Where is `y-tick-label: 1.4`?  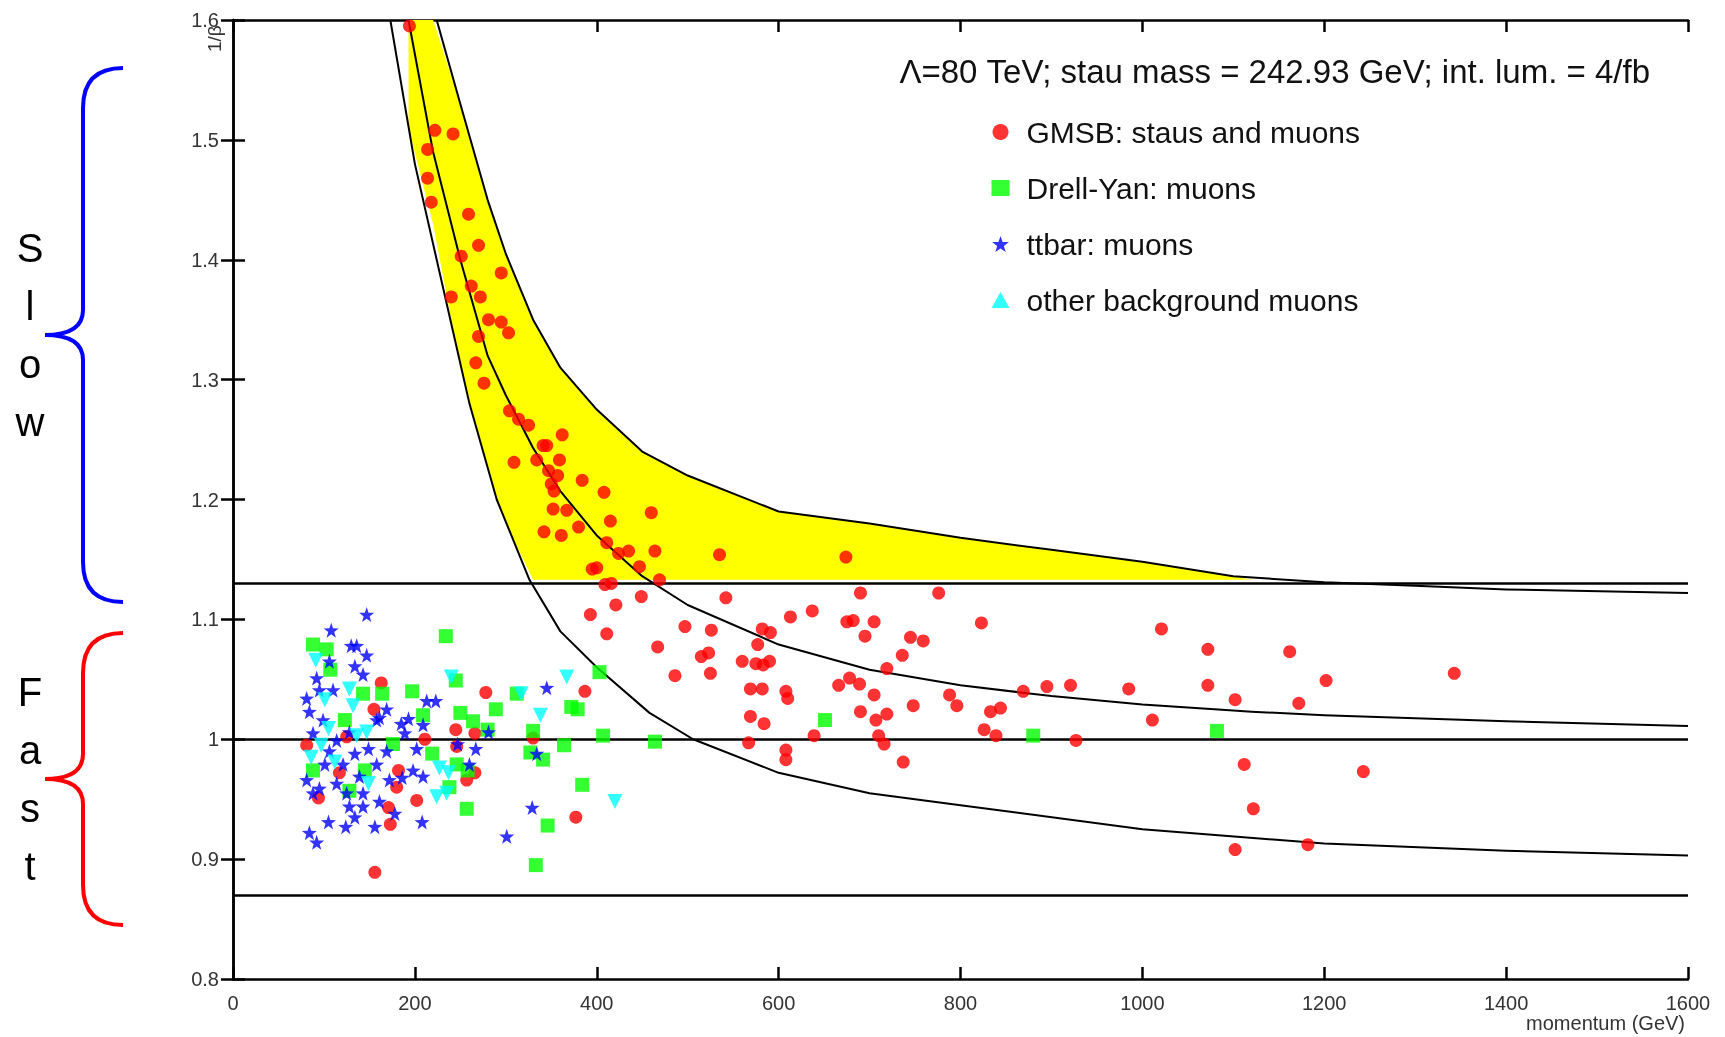 y-tick-label: 1.4 is located at coordinates (205, 259).